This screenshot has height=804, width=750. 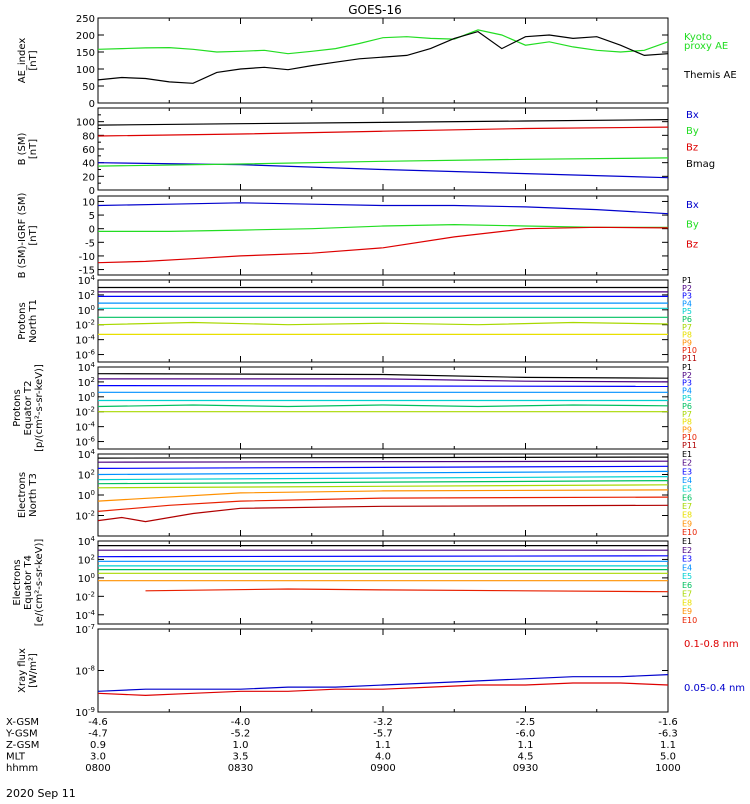 What do you see at coordinates (33, 235) in the screenshot?
I see `y-axis-label-line: [nT]` at bounding box center [33, 235].